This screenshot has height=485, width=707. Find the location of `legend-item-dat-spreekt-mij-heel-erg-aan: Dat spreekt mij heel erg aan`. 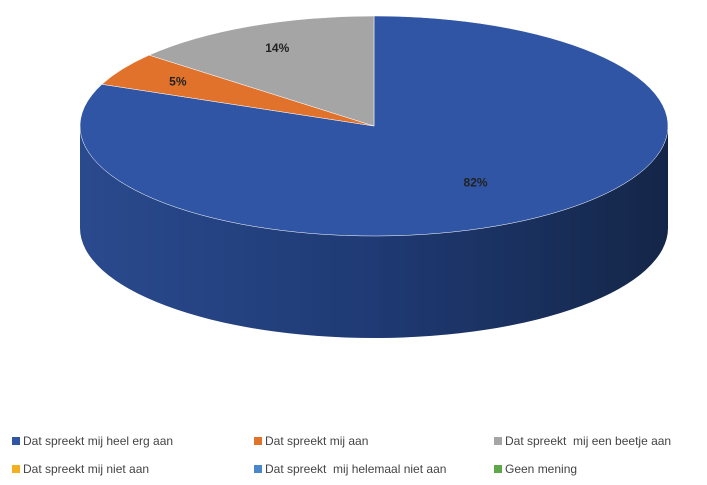

legend-item-dat-spreekt-mij-heel-erg-aan: Dat spreekt mij heel erg aan is located at coordinates (92, 441).